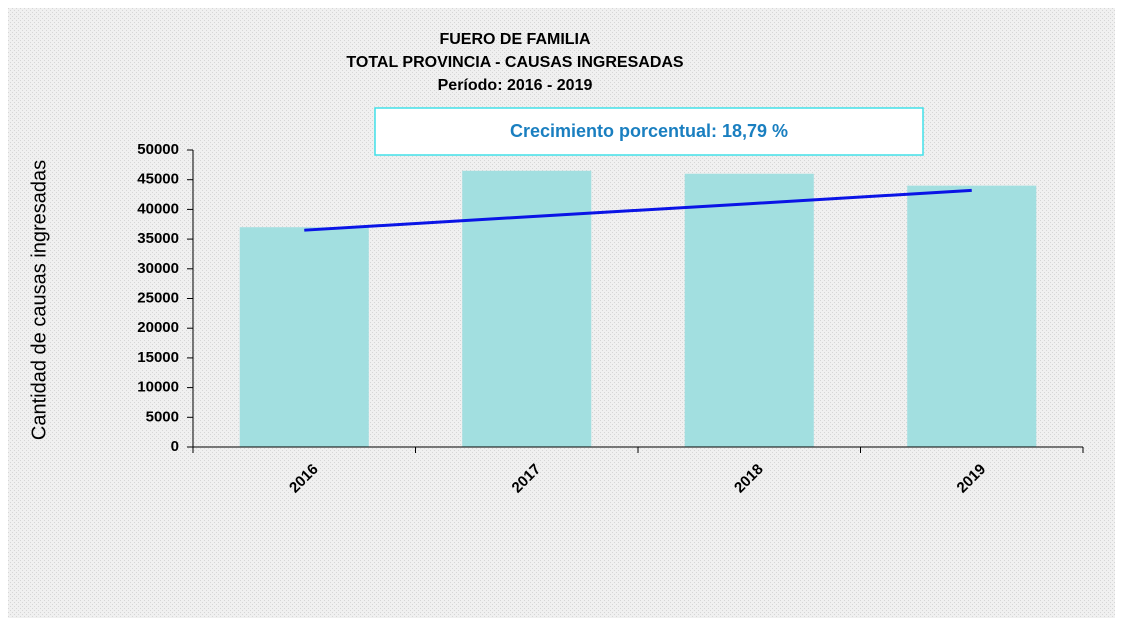  Describe the element at coordinates (162, 416) in the screenshot. I see `y-tick-label: 5000` at that location.